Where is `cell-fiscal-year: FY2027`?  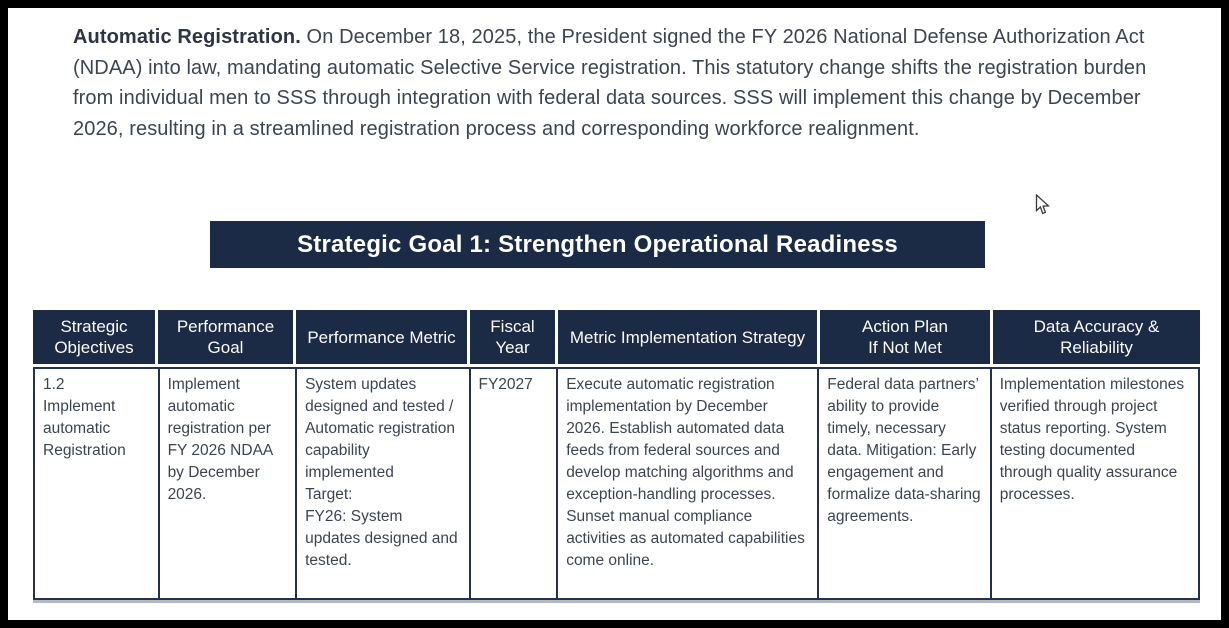 cell-fiscal-year: FY2027 is located at coordinates (515, 483).